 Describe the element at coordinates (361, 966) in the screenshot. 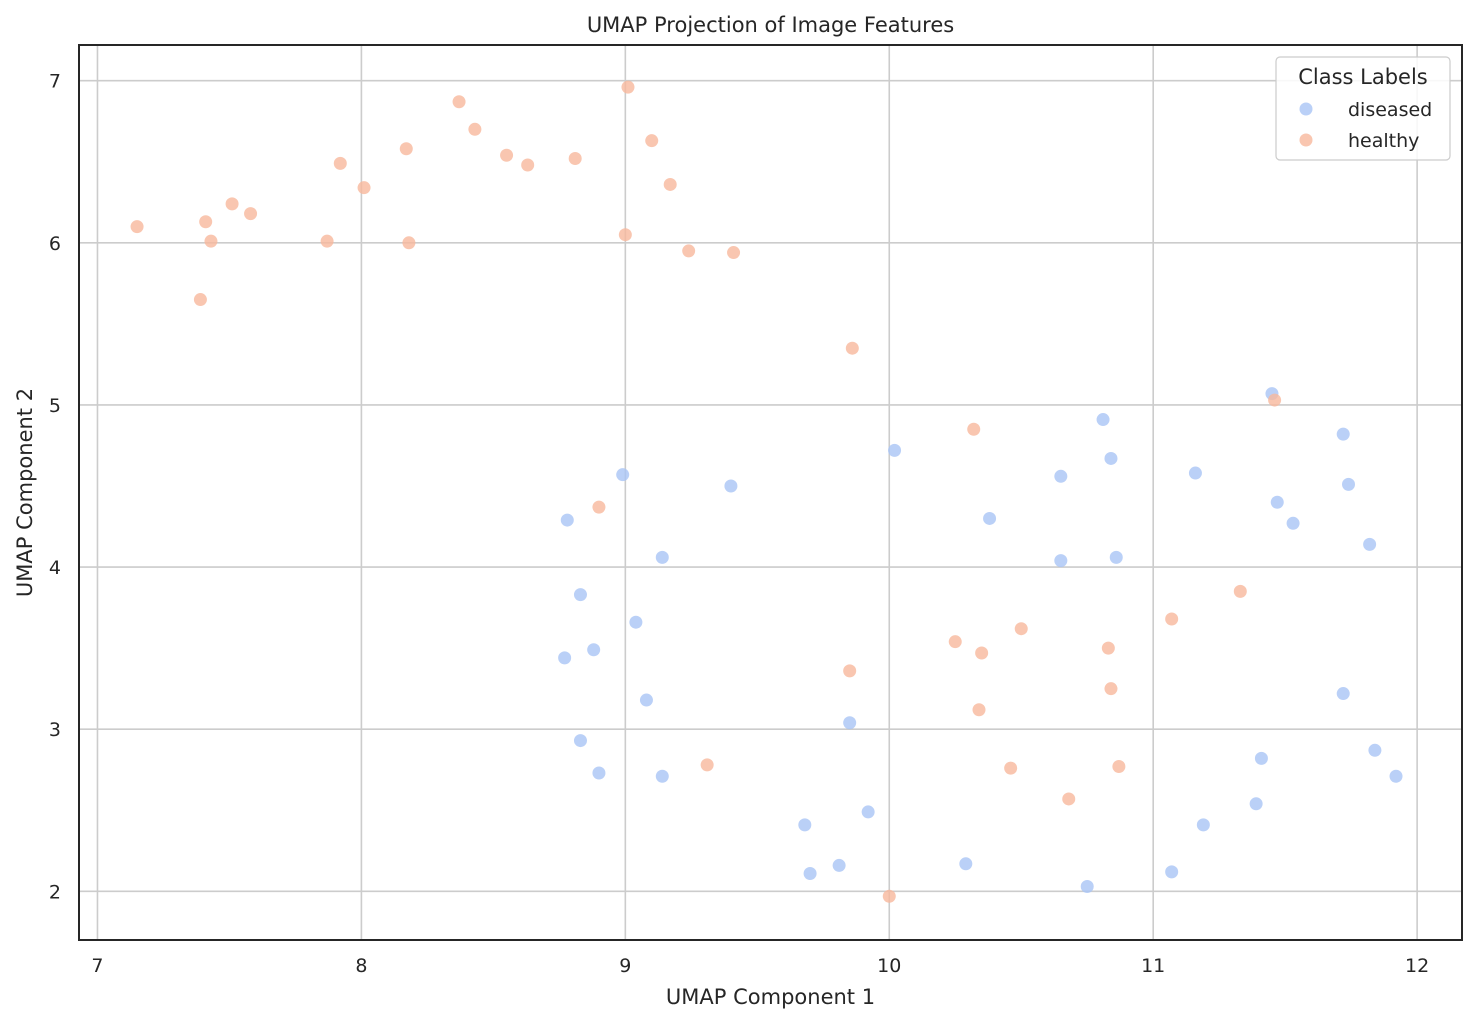

I see `x-tick-label: 8` at that location.